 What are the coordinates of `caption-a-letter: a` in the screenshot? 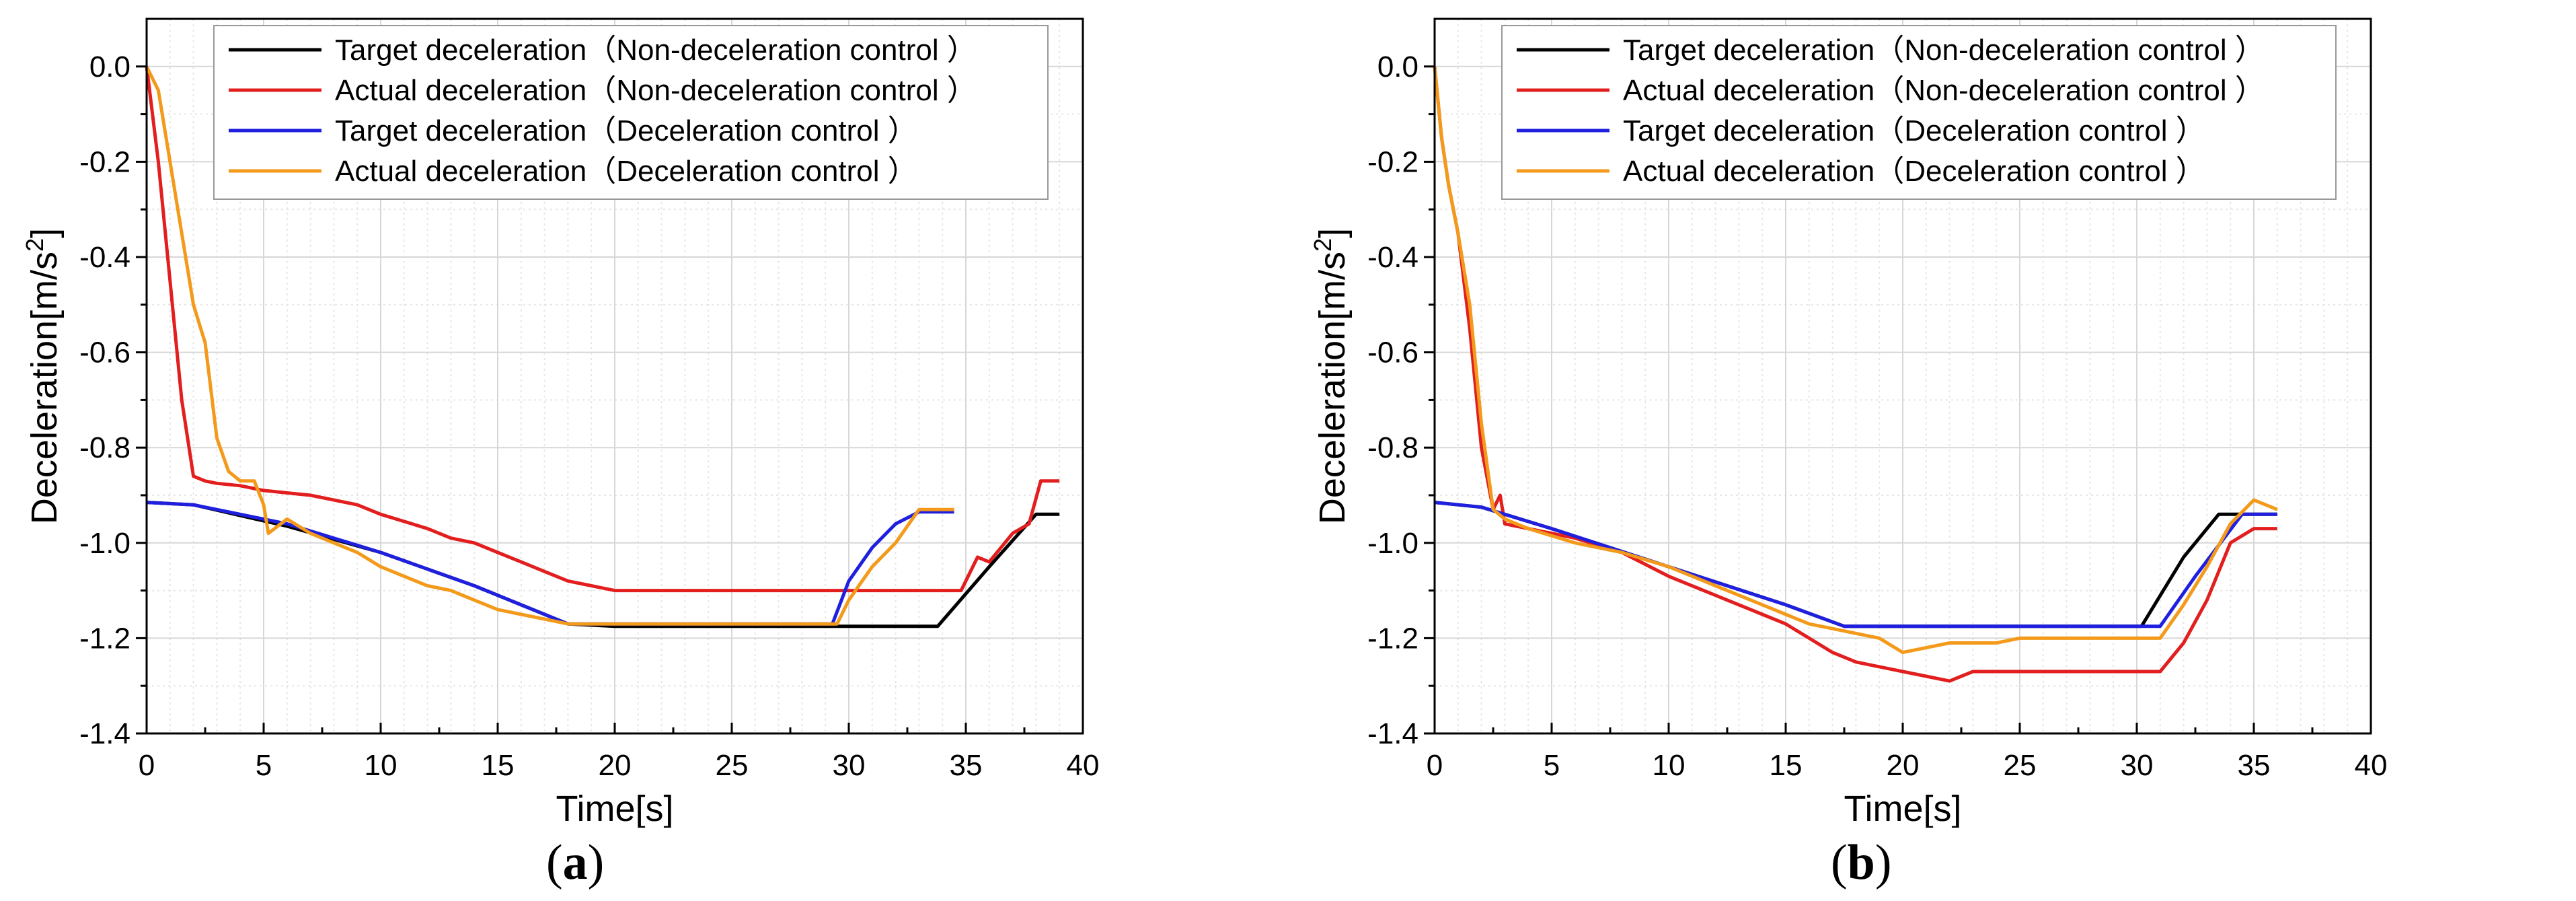 It's located at (575, 862).